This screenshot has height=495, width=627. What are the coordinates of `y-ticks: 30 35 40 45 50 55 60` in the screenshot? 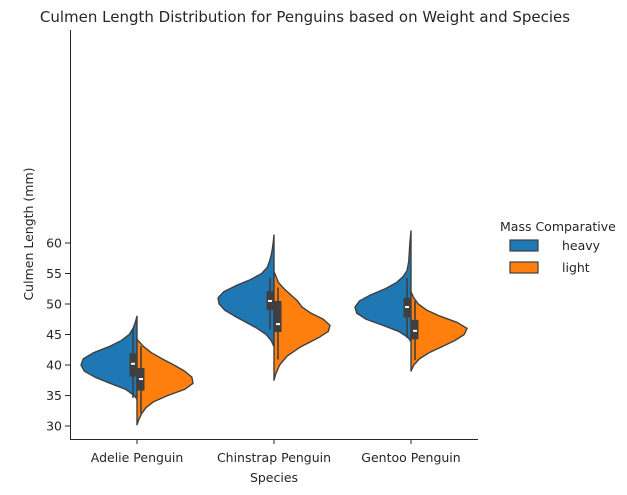 It's located at (58, 335).